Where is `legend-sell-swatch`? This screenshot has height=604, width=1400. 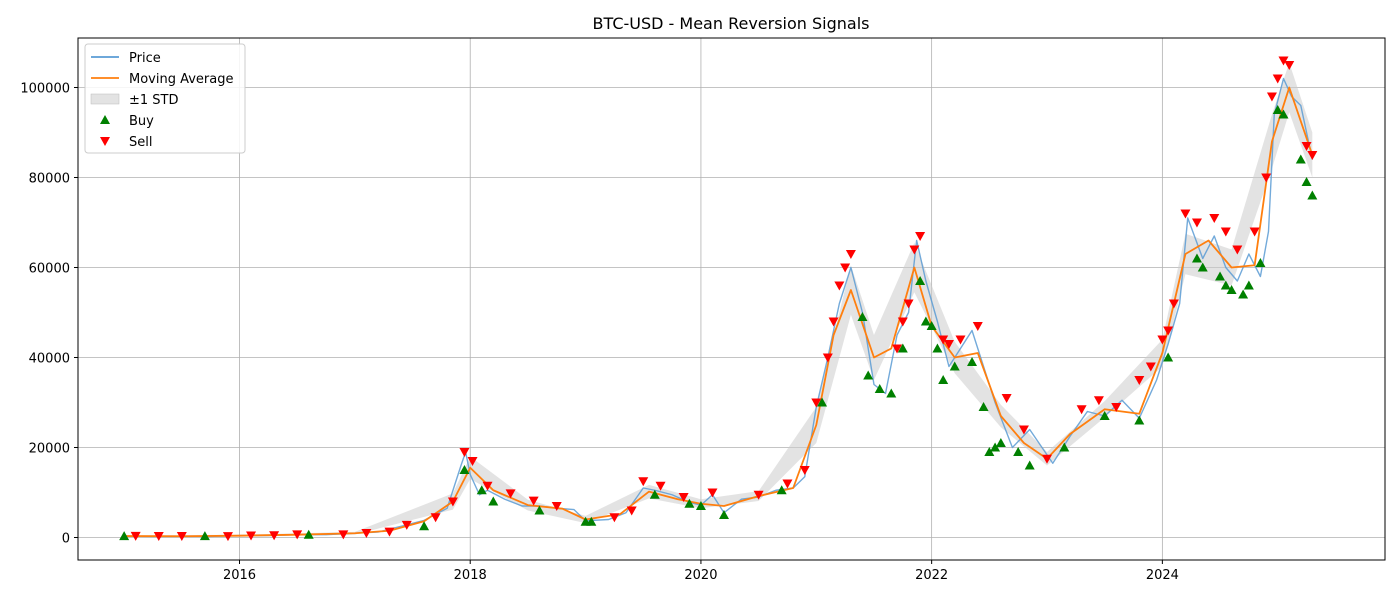 legend-sell-swatch is located at coordinates (105, 141).